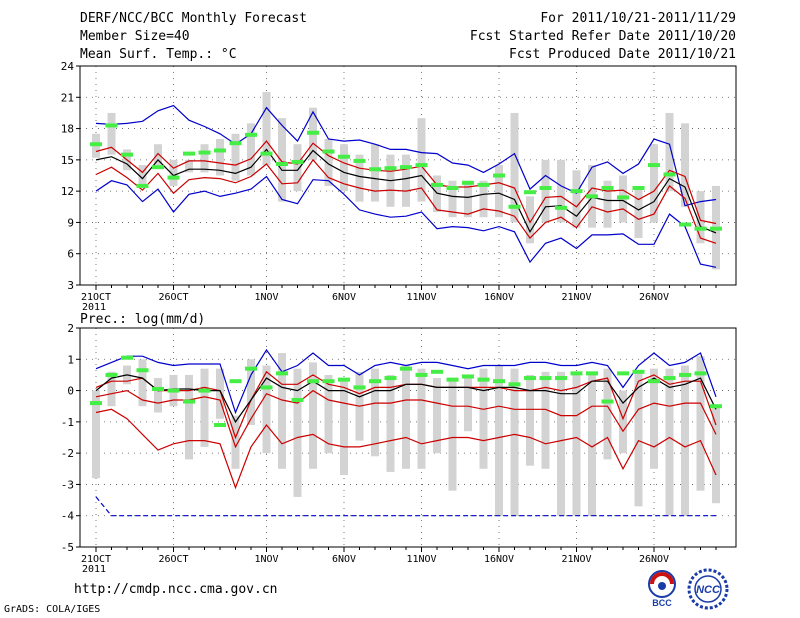 This screenshot has height=618, width=800. Describe the element at coordinates (176, 589) in the screenshot. I see `source-url: http://cmdp.ncc.cma.gov.cn` at that location.